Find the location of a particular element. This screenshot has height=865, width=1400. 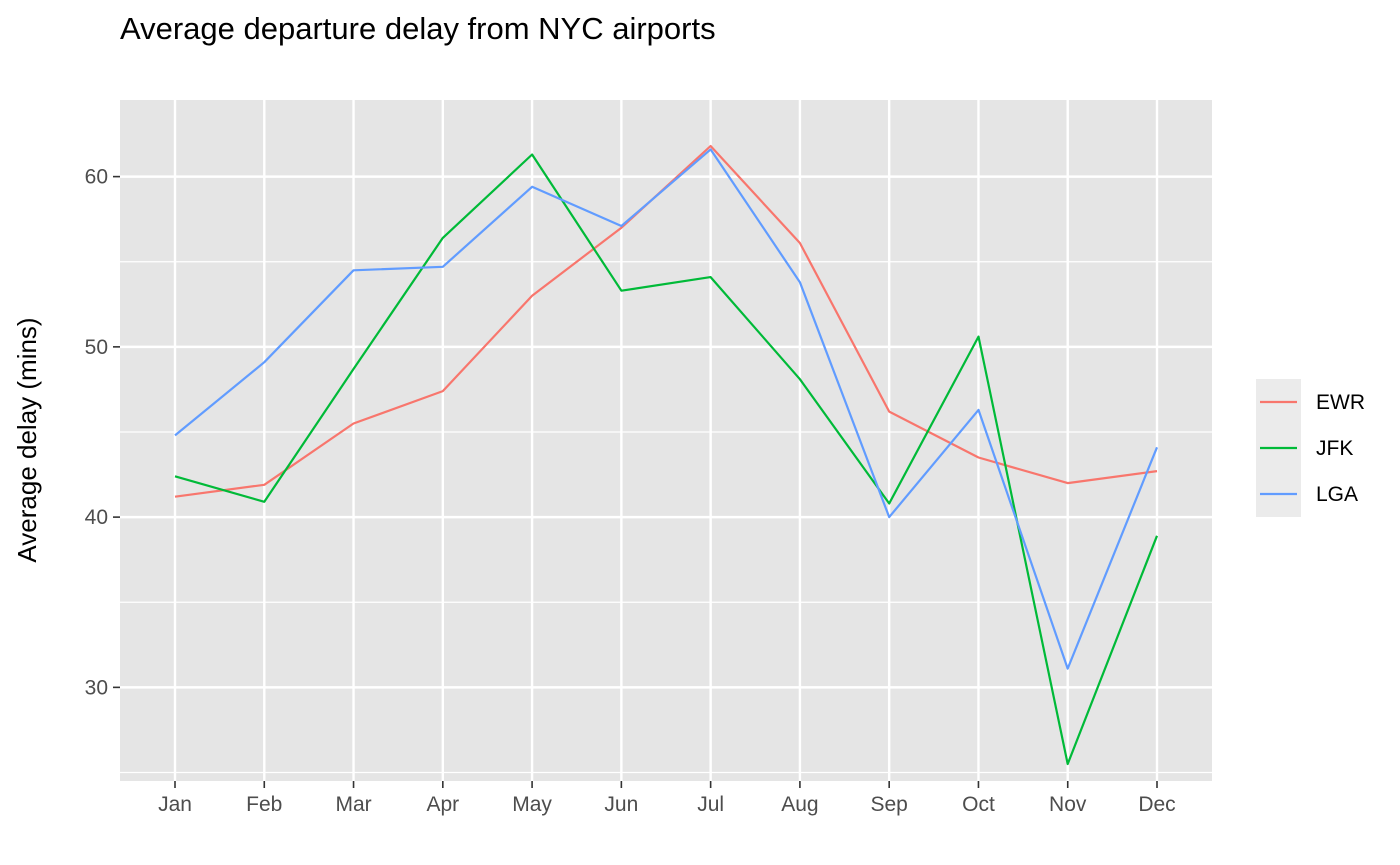

x-tick-label: Jul is located at coordinates (710, 804).